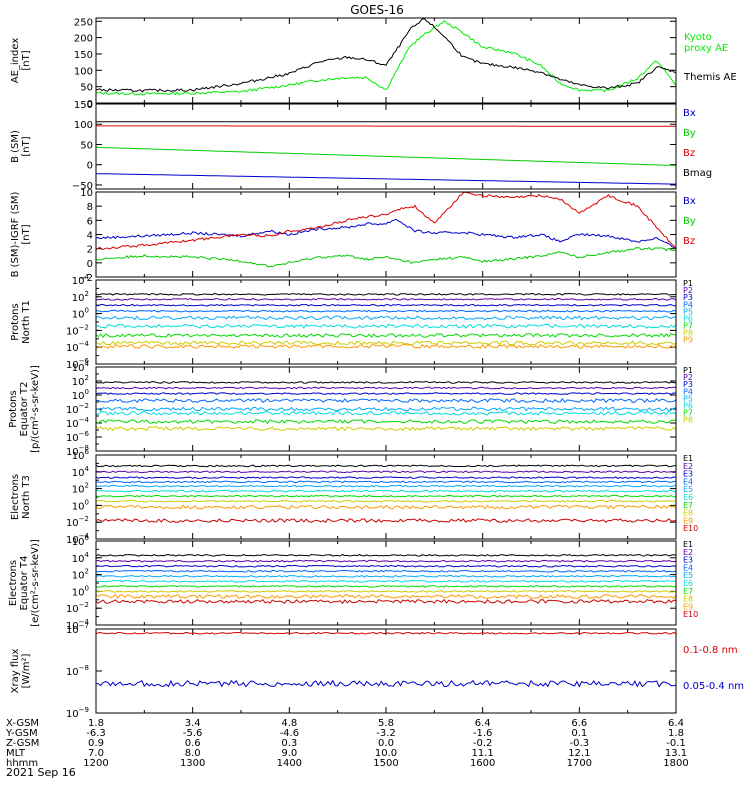  I want to click on y-tick-label: −50, so click(82, 186).